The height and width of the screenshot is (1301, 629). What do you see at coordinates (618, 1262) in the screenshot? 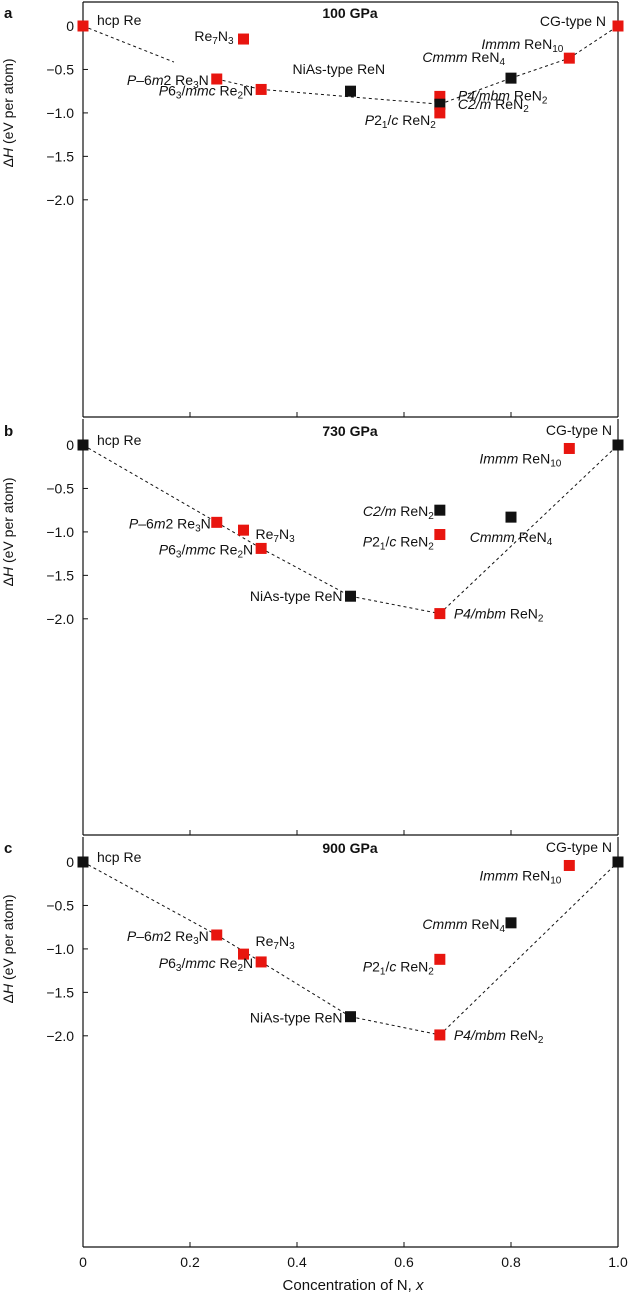
I see `x-tick-label: 1.0` at bounding box center [618, 1262].